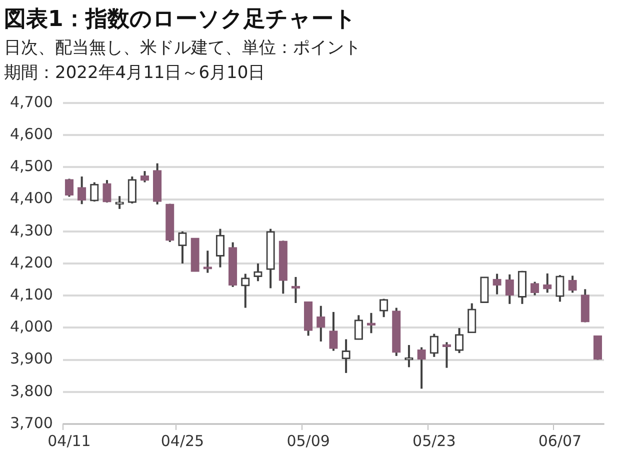  Describe the element at coordinates (31, 101) in the screenshot. I see `y-tick-label: 4,700` at that location.